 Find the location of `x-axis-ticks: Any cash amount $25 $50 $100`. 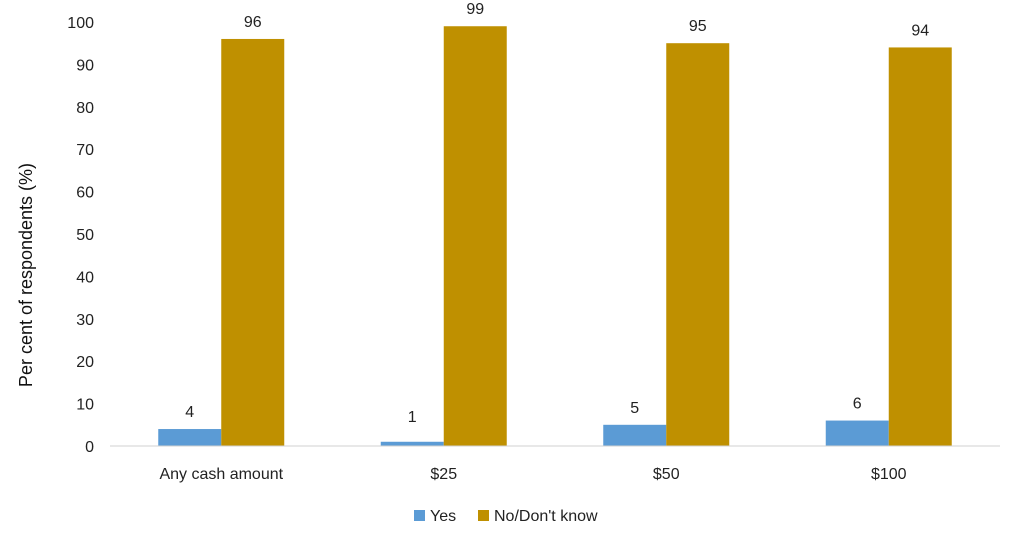

x-axis-ticks: Any cash amount $25 $50 $100 is located at coordinates (532, 474).